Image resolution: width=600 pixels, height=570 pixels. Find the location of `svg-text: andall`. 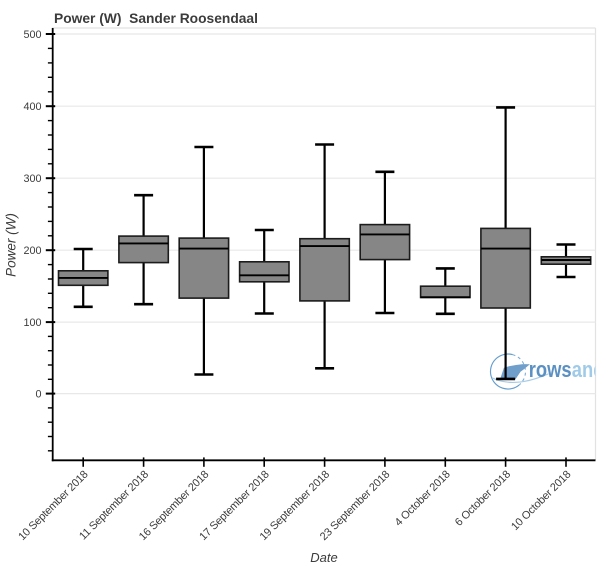

svg-text: andall is located at coordinates (586, 369).